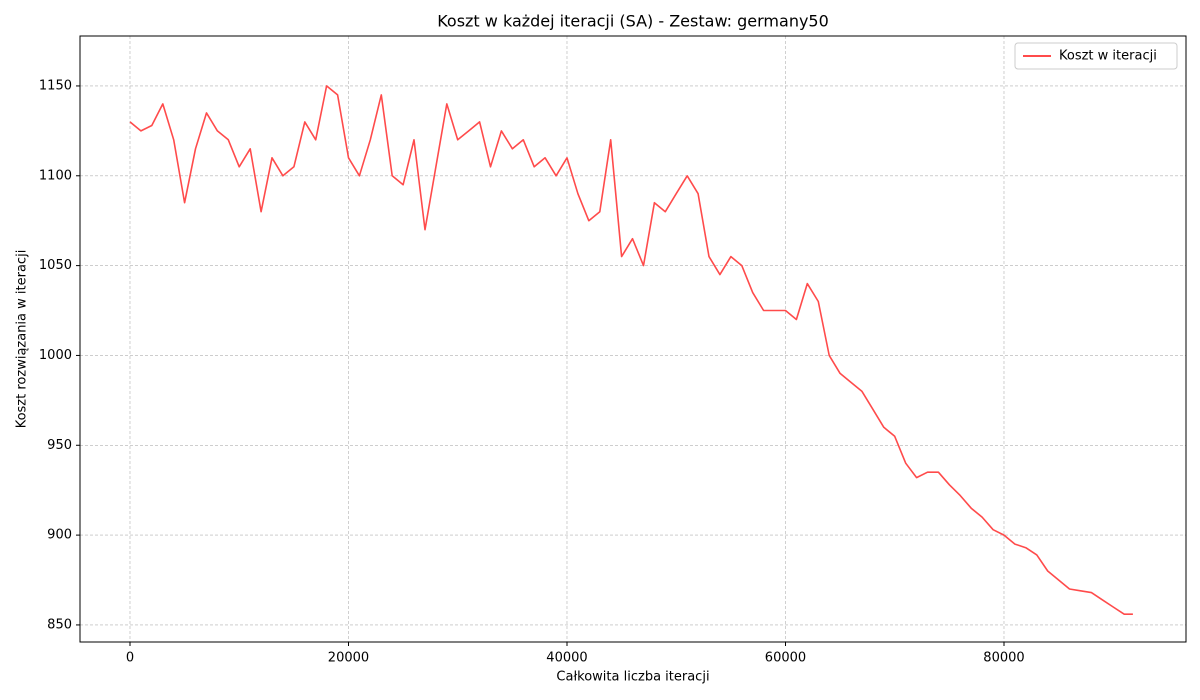  What do you see at coordinates (59, 624) in the screenshot?
I see `y-tick-label: 850` at bounding box center [59, 624].